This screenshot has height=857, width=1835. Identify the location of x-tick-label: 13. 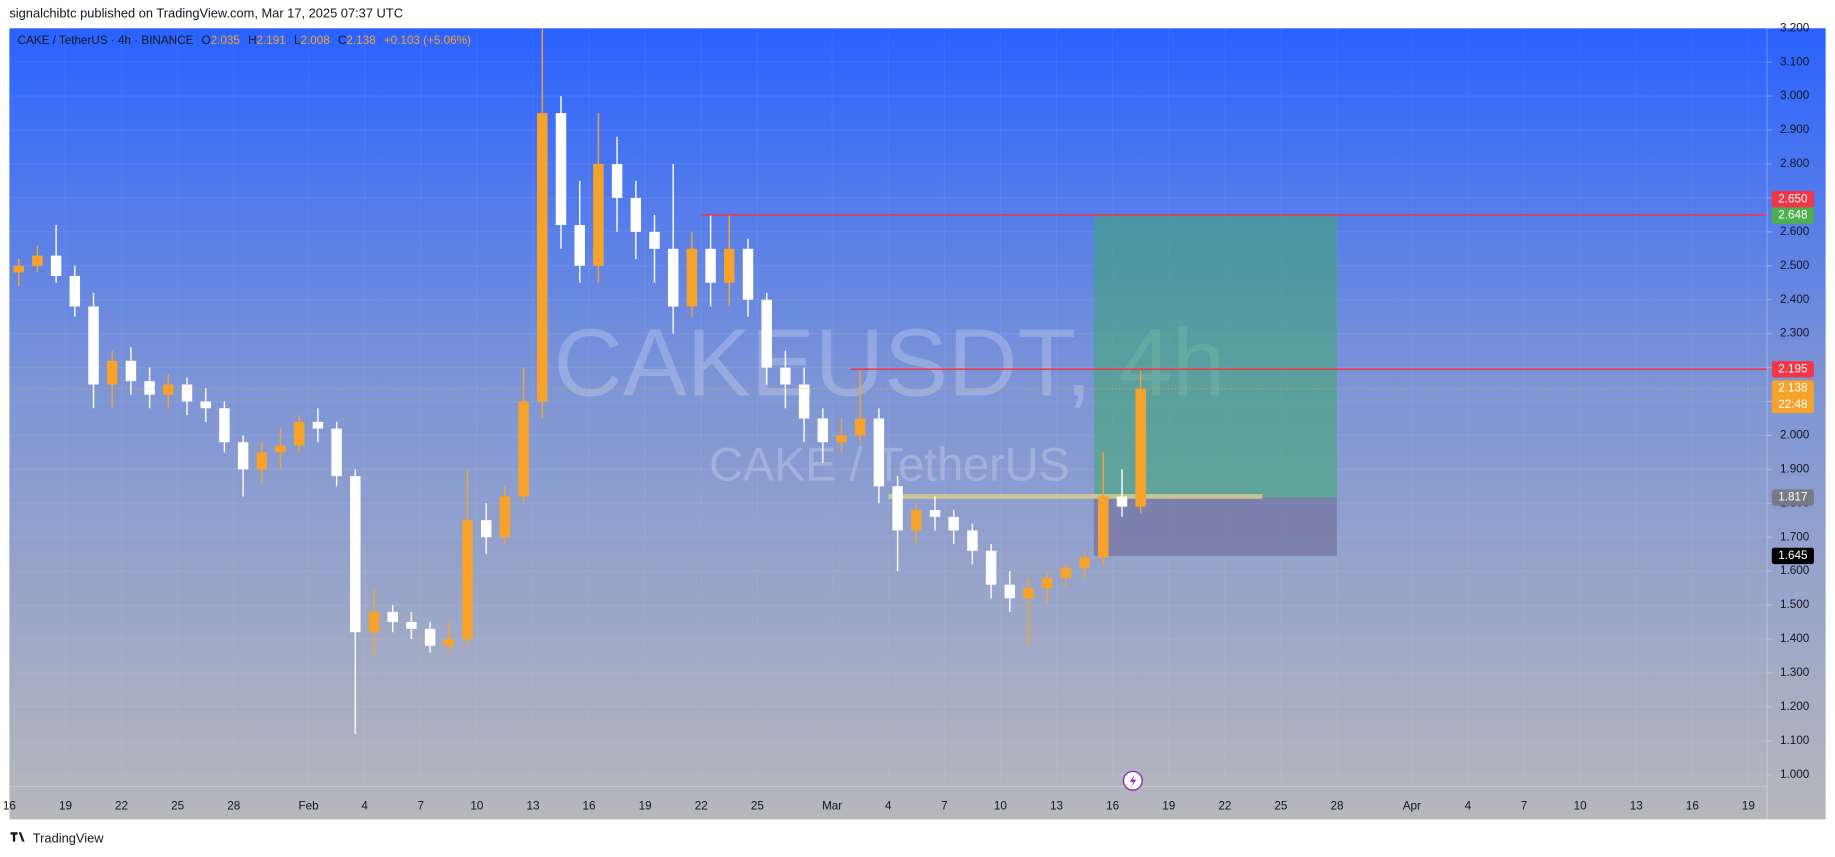
(532, 806).